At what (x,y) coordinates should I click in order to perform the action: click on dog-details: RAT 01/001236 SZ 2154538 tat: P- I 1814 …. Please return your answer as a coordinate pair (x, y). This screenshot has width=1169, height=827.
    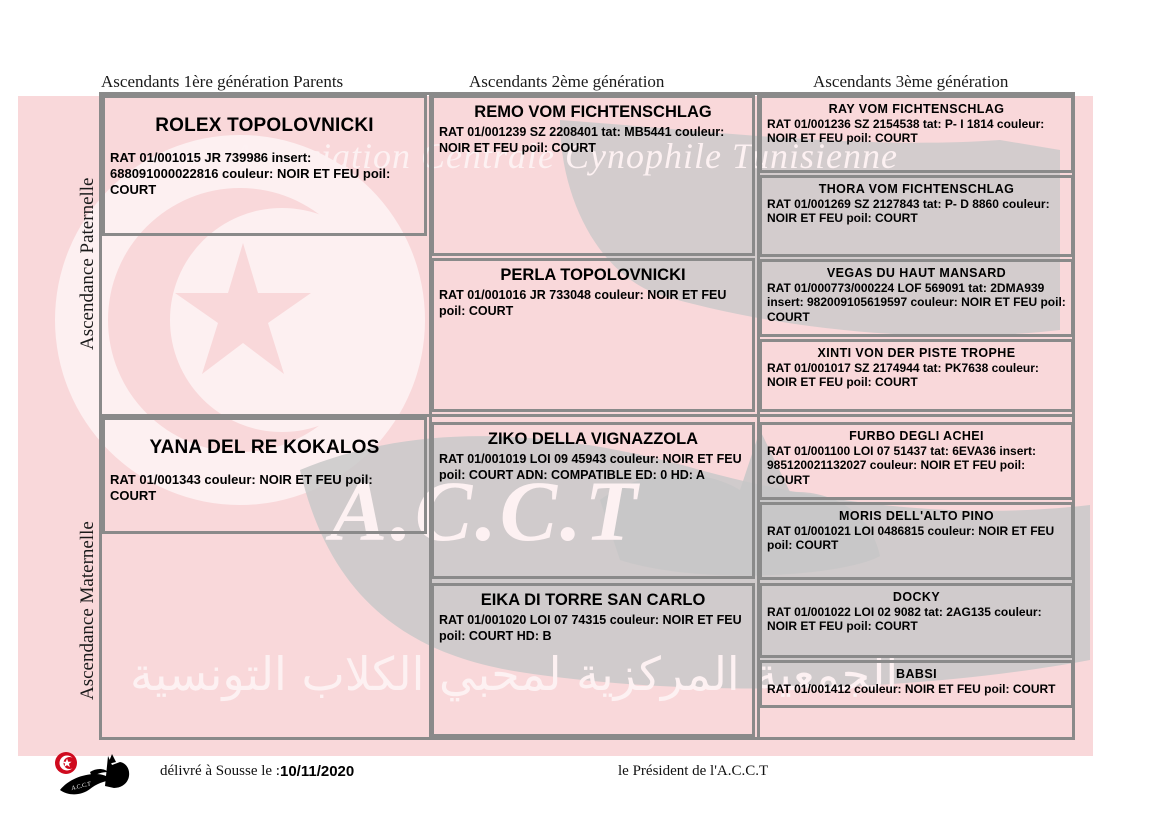
    Looking at the image, I should click on (906, 131).